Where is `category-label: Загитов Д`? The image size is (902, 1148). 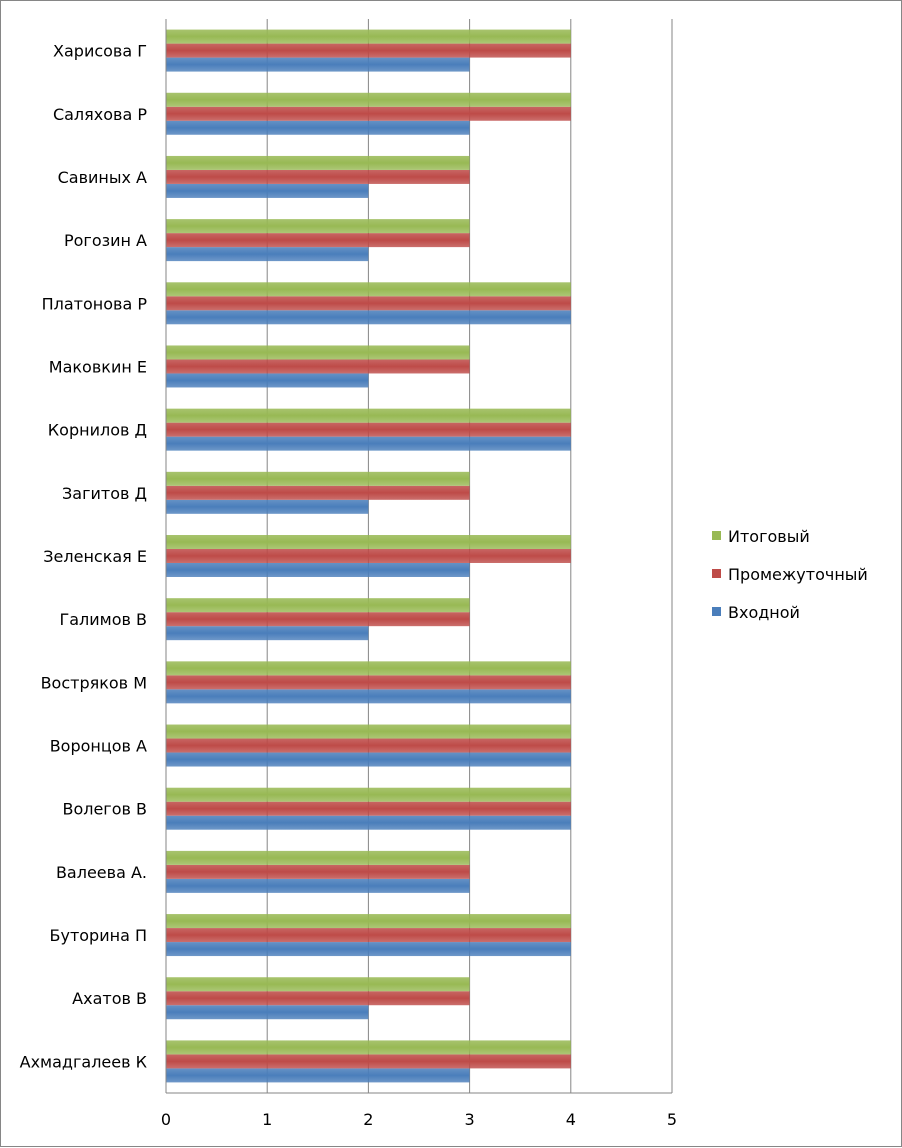
category-label: Загитов Д is located at coordinates (104, 493).